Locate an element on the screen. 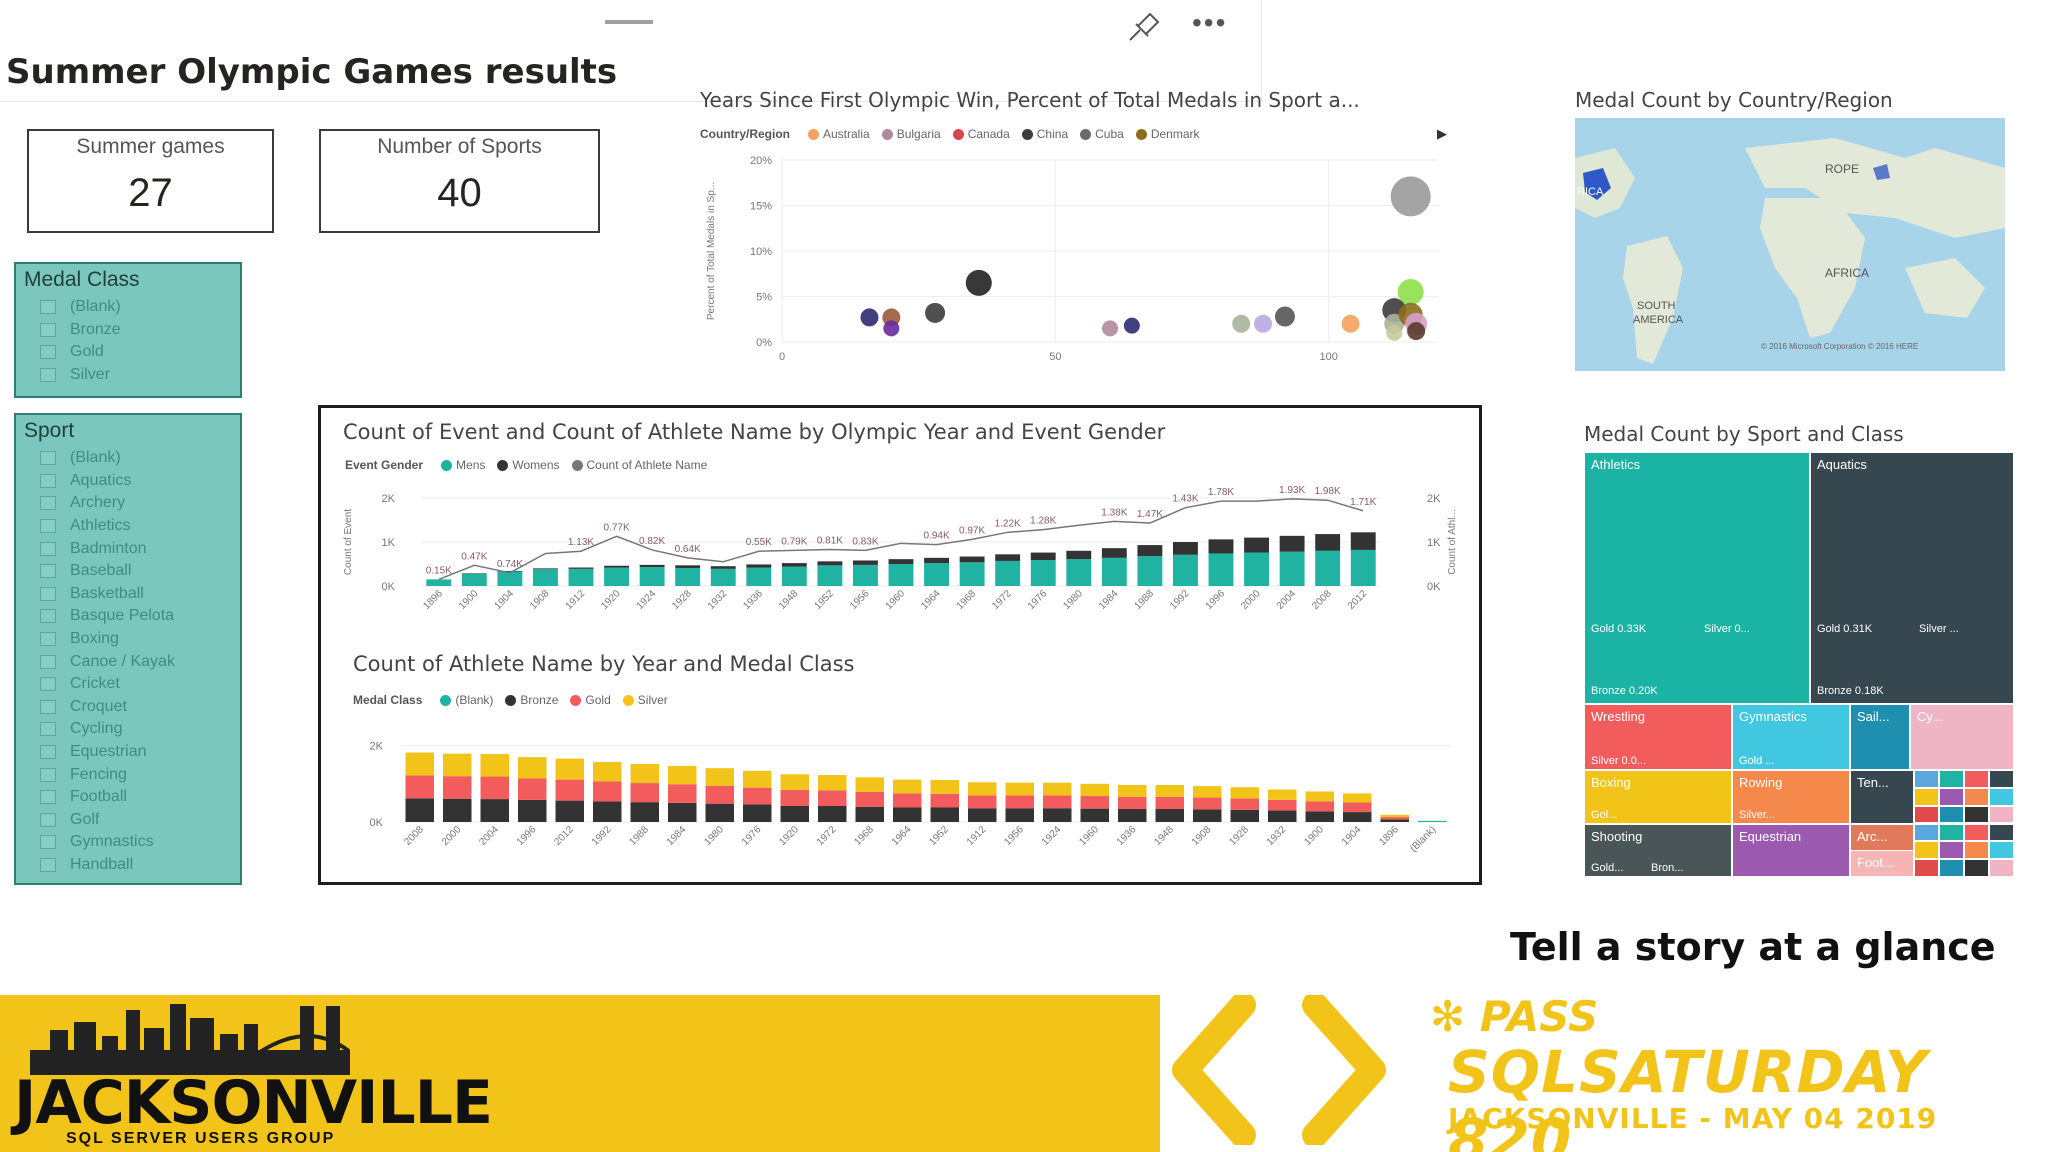 The height and width of the screenshot is (1152, 2048). legend-item: Canada is located at coordinates (981, 134).